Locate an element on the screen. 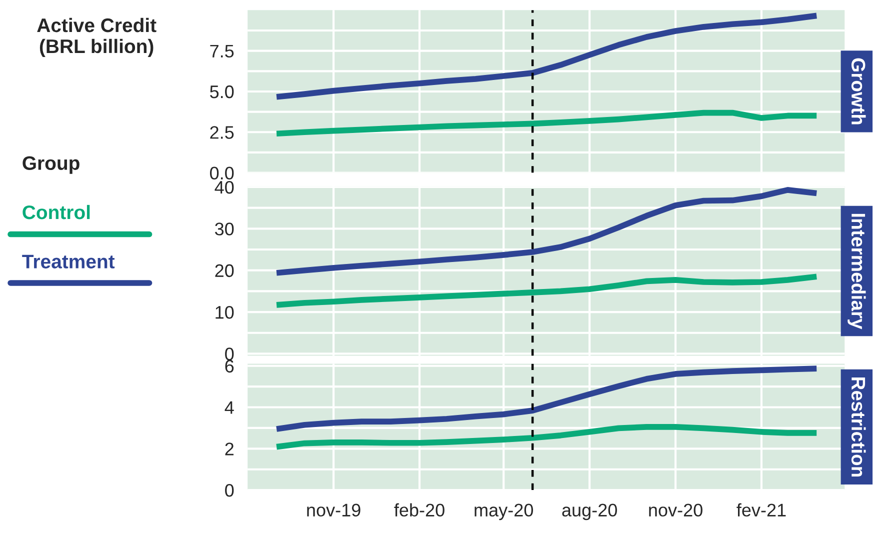  text: Intermediary is located at coordinates (857, 272).